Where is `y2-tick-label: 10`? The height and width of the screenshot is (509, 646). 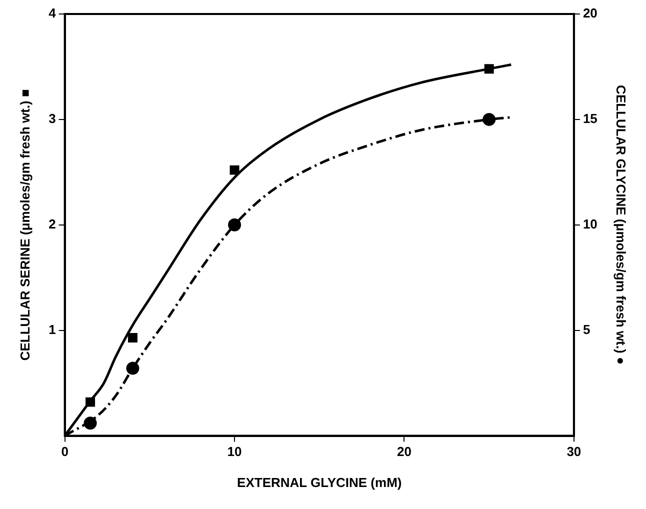 y2-tick-label: 10 is located at coordinates (590, 224).